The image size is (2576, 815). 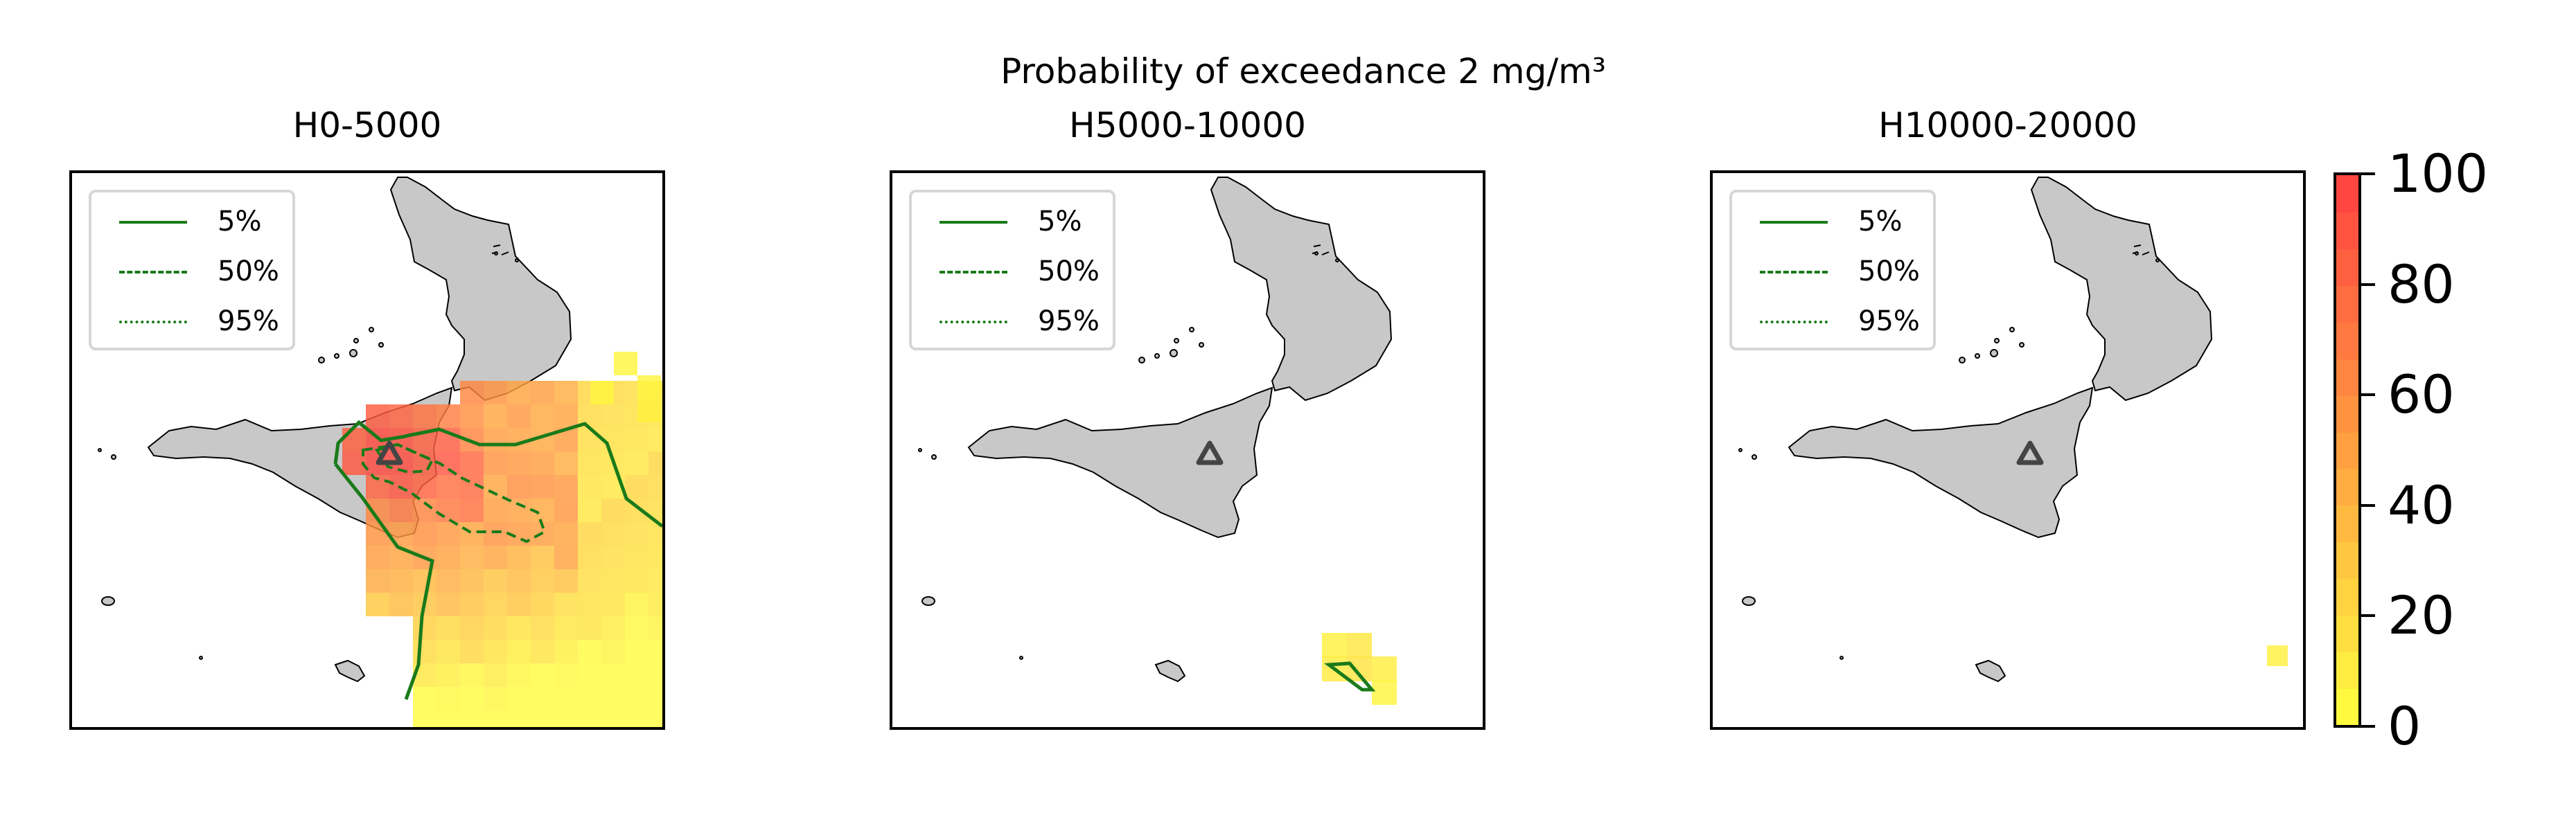 What do you see at coordinates (2141, 250) in the screenshot?
I see `coast-marks` at bounding box center [2141, 250].